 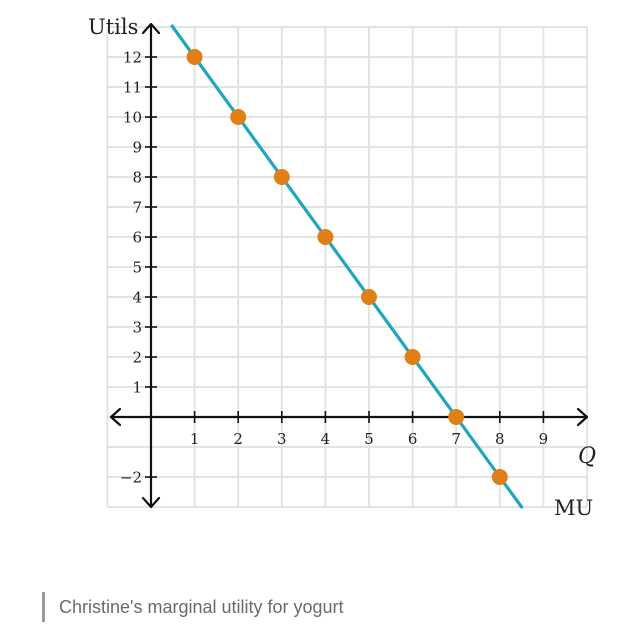 I want to click on x-axis-arrow-right, so click(x=582, y=417).